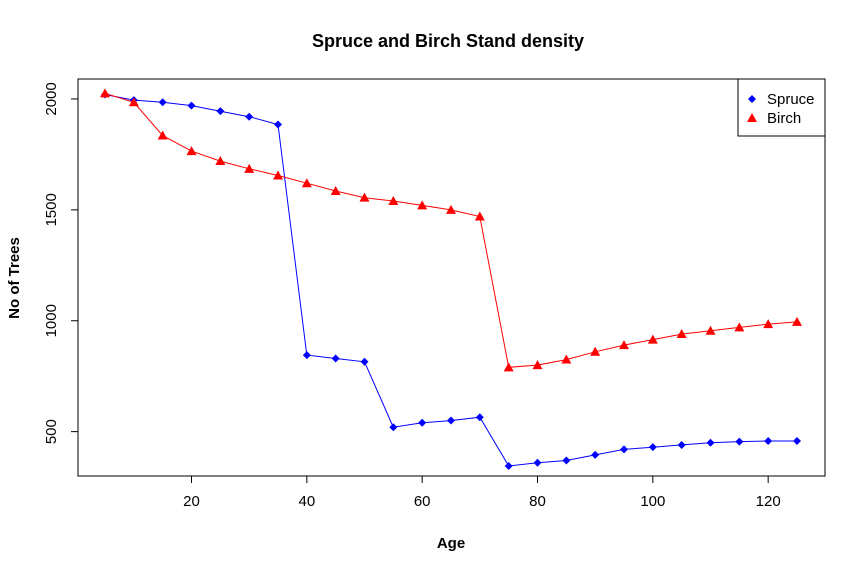 This screenshot has height=574, width=865. Describe the element at coordinates (791, 99) in the screenshot. I see `legend-label-spruce: Spruce` at that location.